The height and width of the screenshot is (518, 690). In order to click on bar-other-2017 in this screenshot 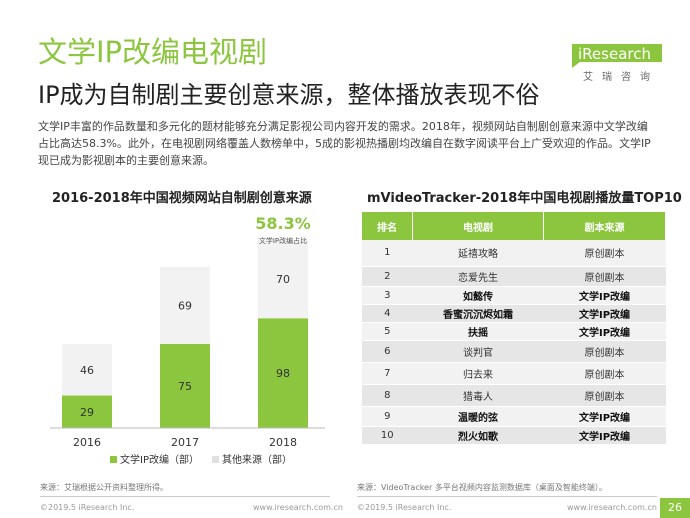, I will do `click(185, 305)`.